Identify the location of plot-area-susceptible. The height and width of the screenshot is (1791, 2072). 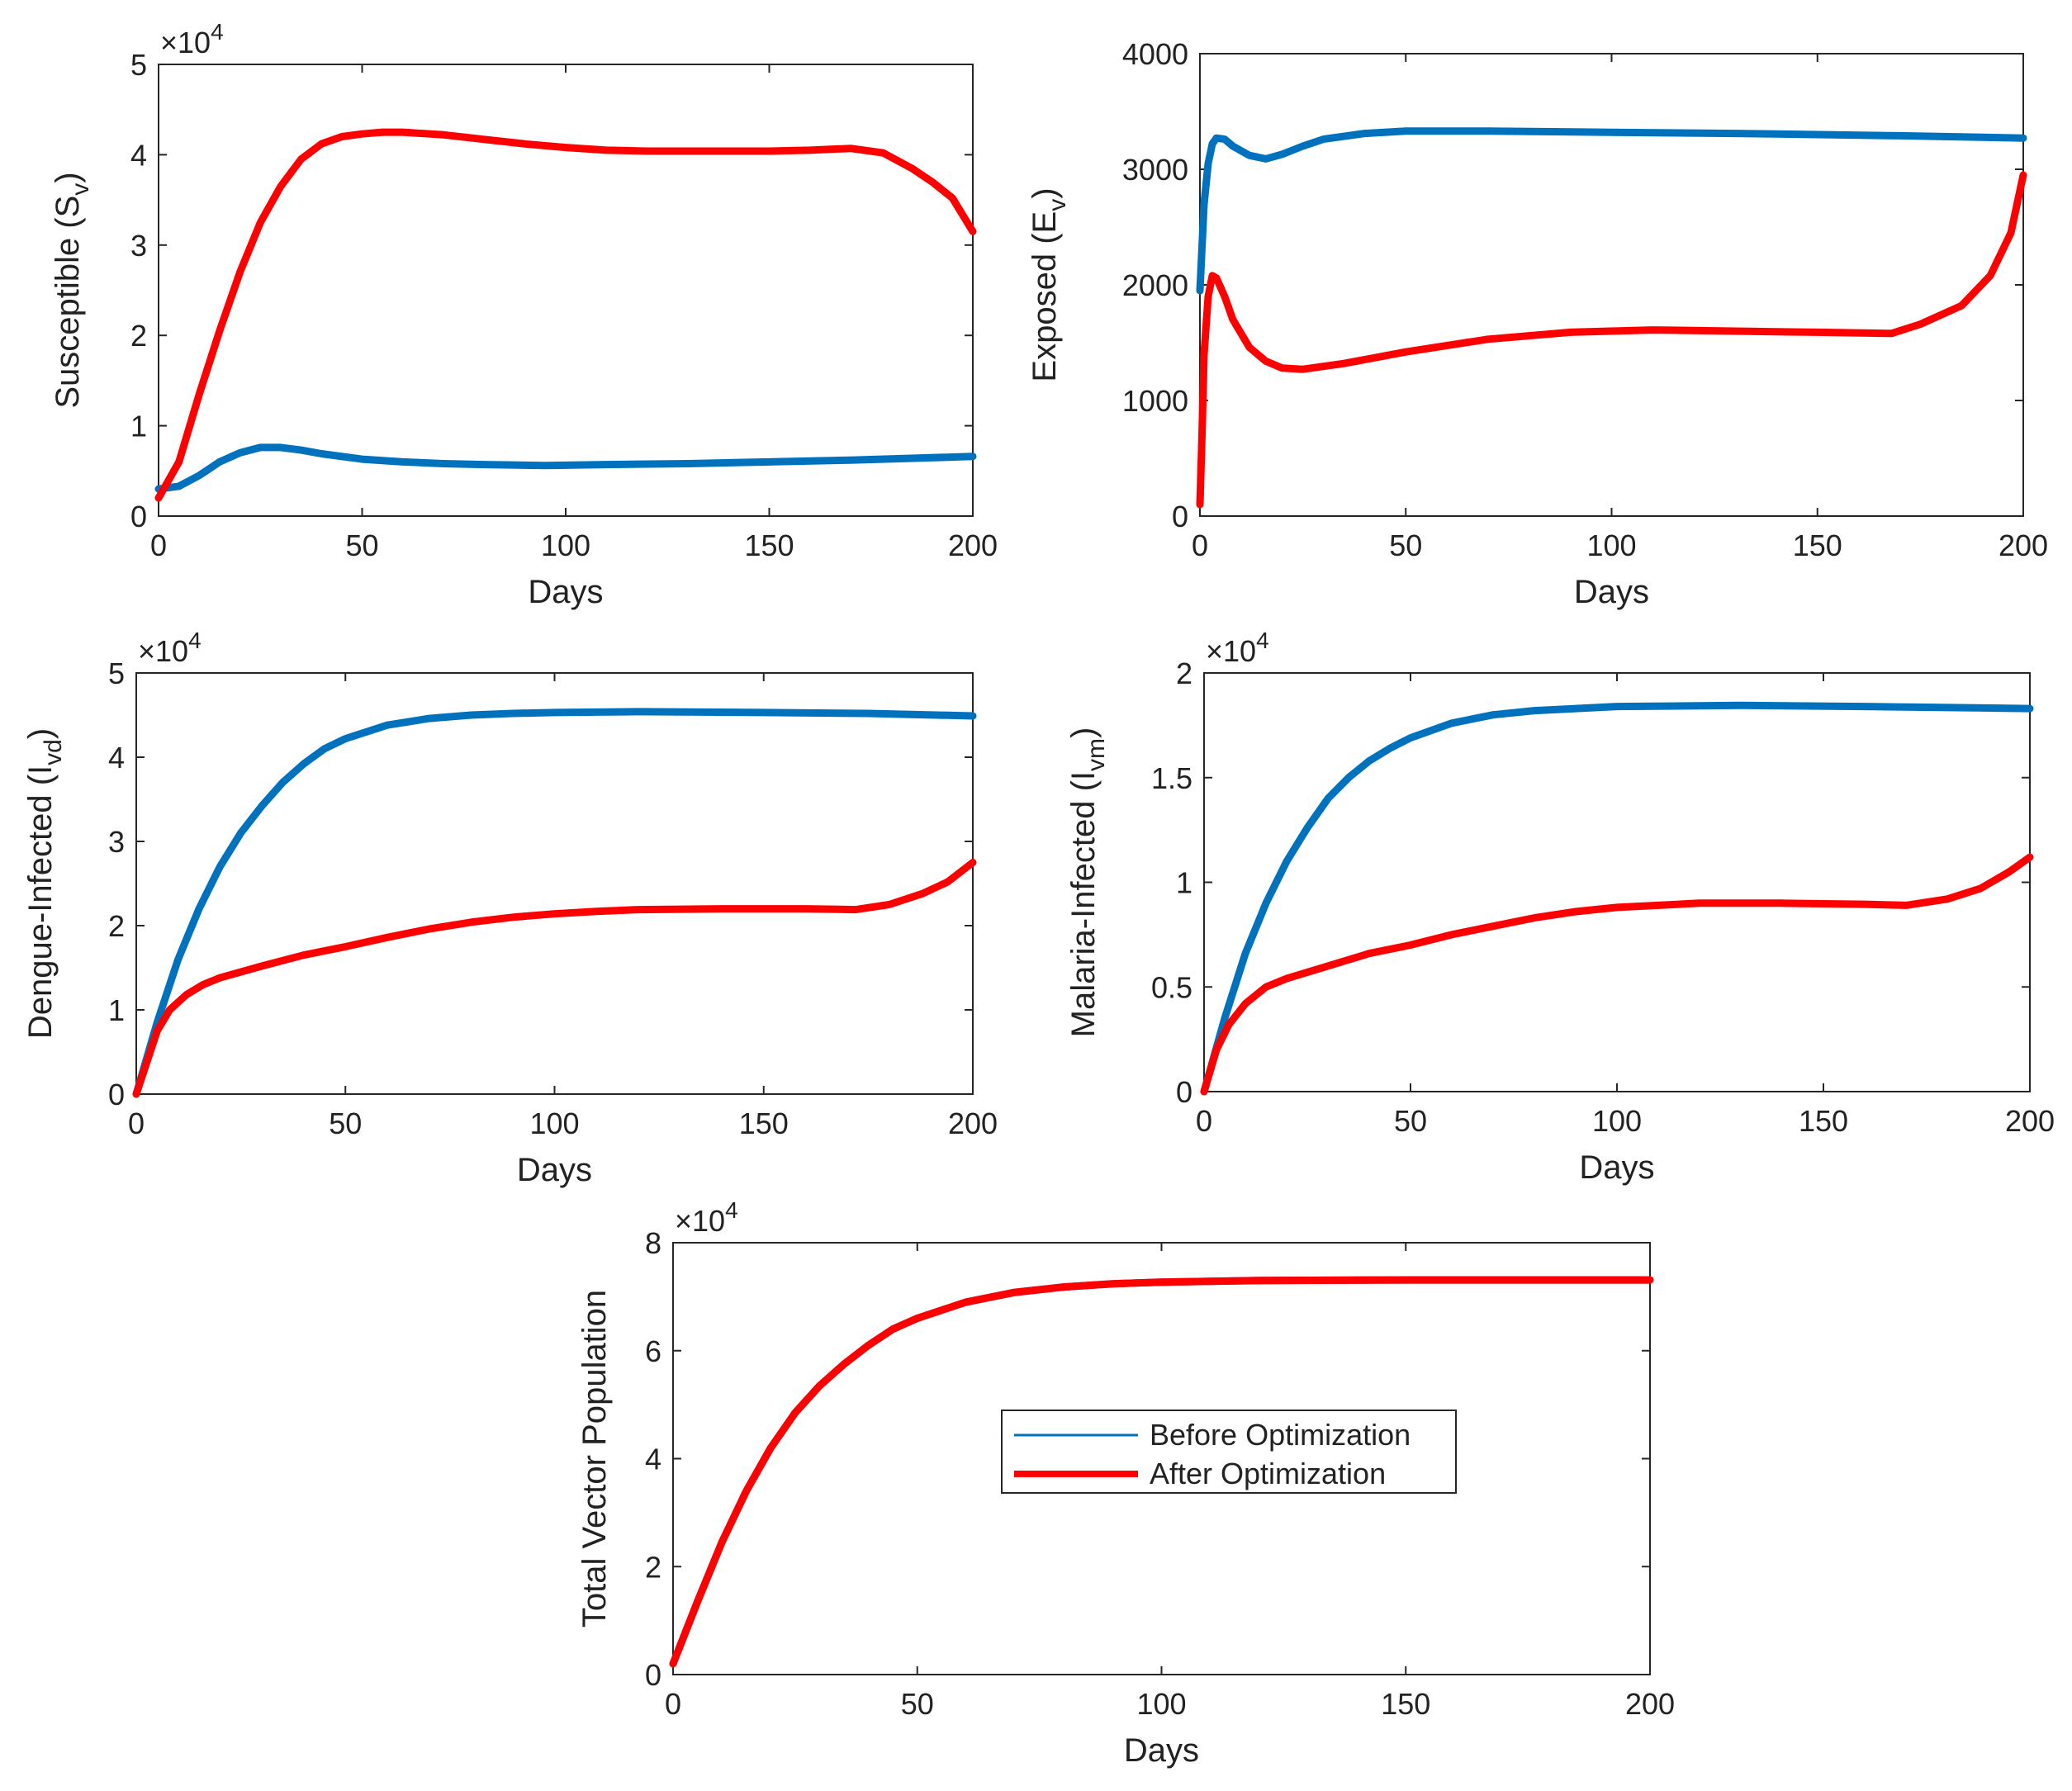
(566, 290).